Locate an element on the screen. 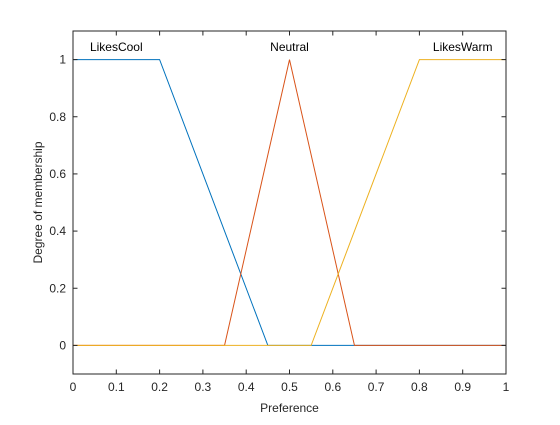 The image size is (560, 425). x-tick-label: 0.6 is located at coordinates (332, 387).